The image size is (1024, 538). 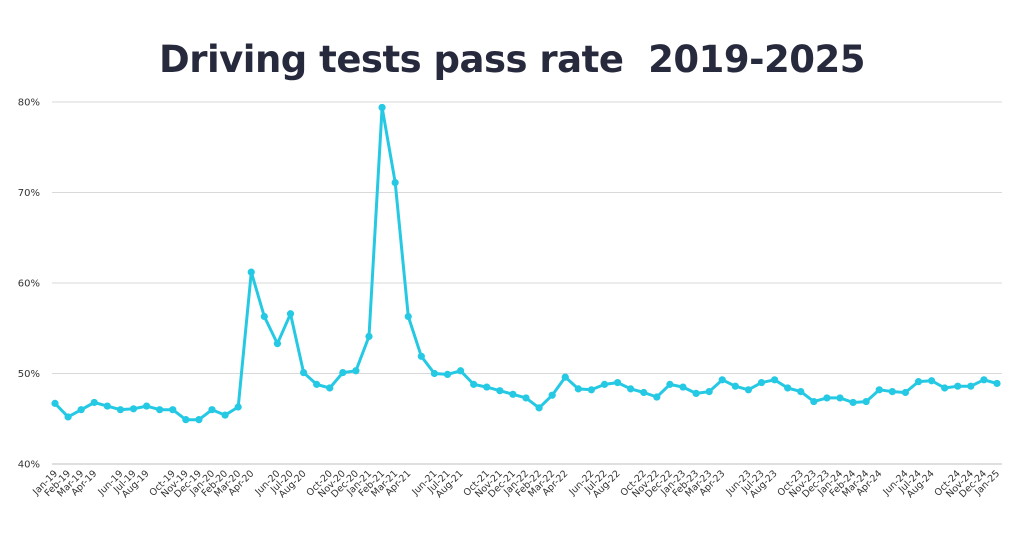 I want to click on y-tick-label: 60%, so click(x=29, y=284).